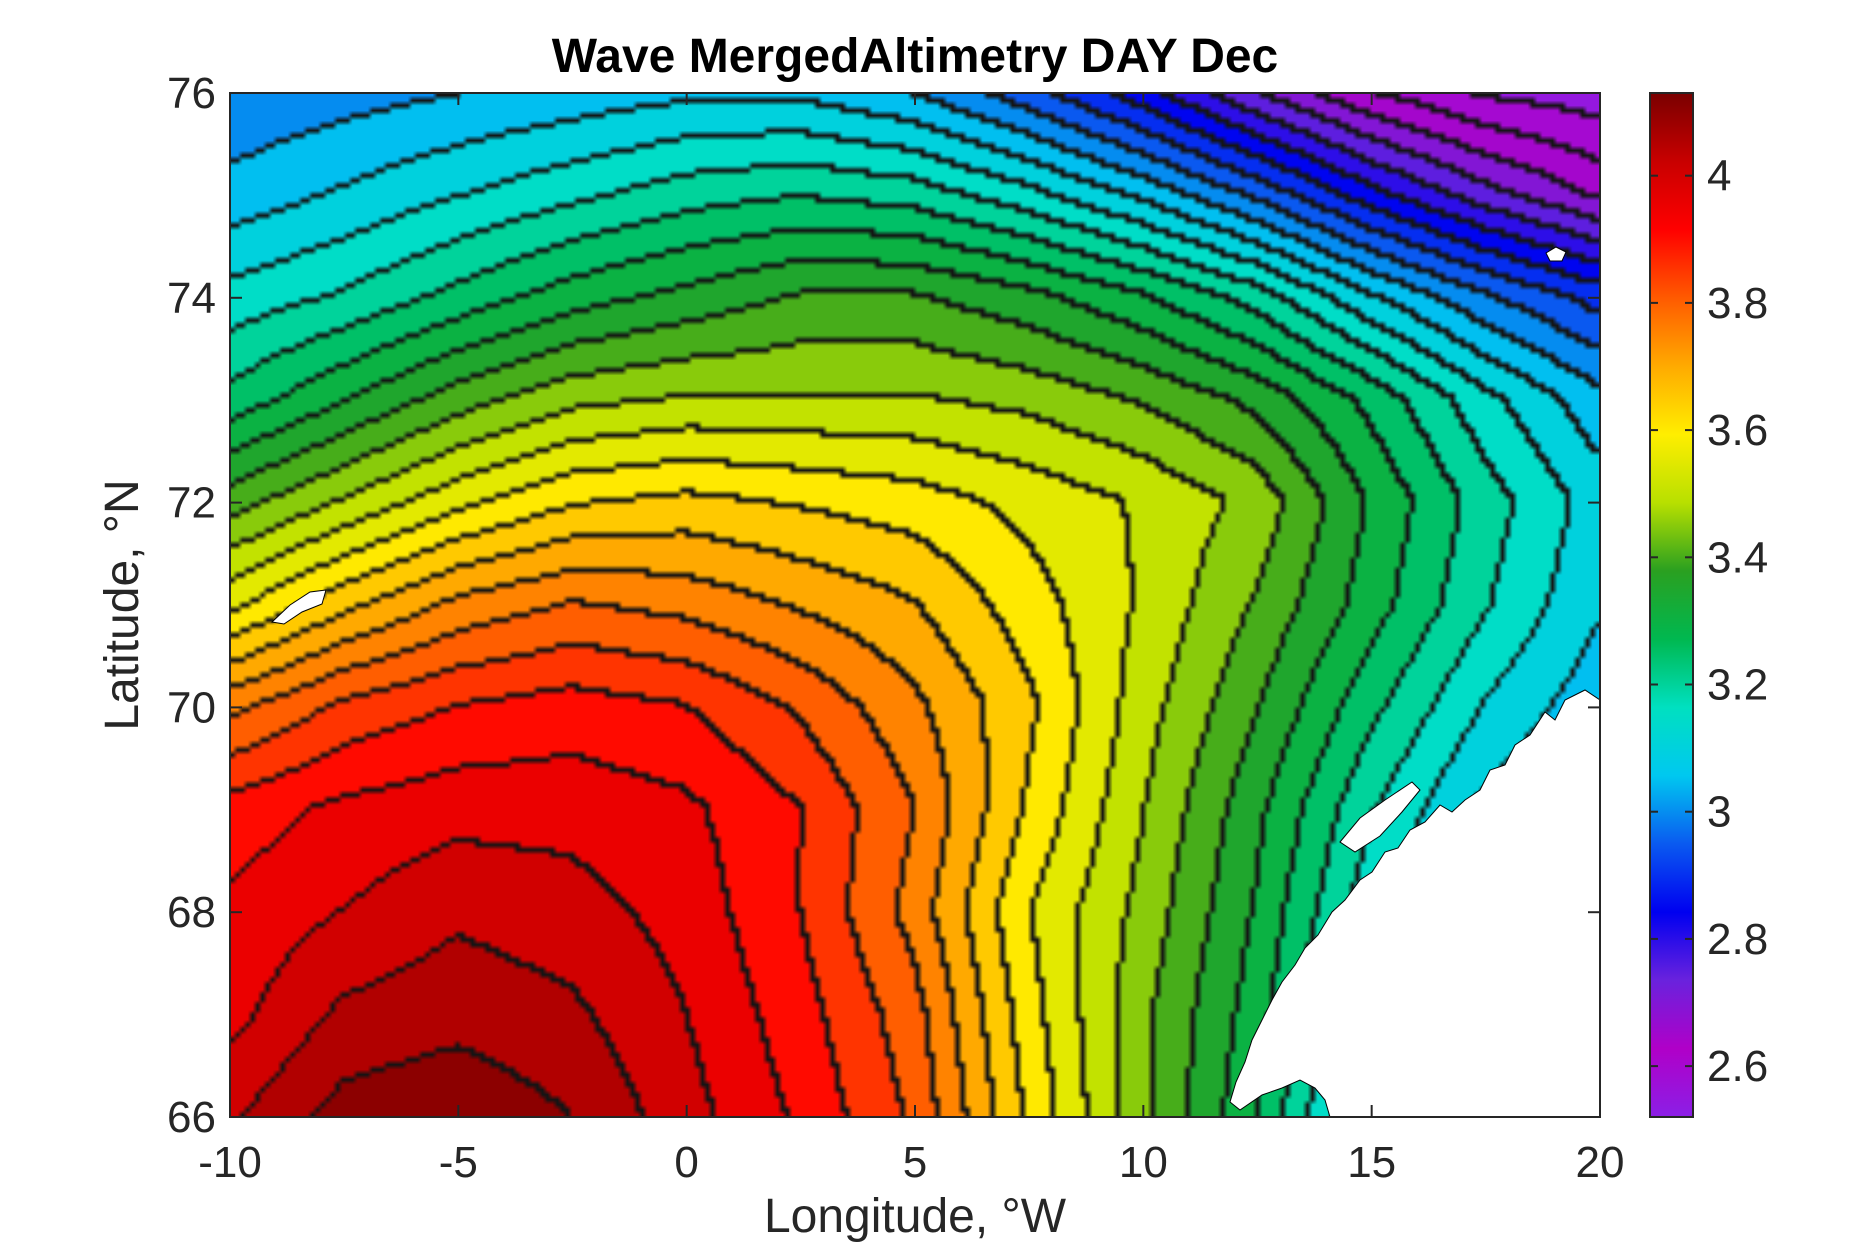  I want to click on x-tick-label: 5, so click(915, 1162).